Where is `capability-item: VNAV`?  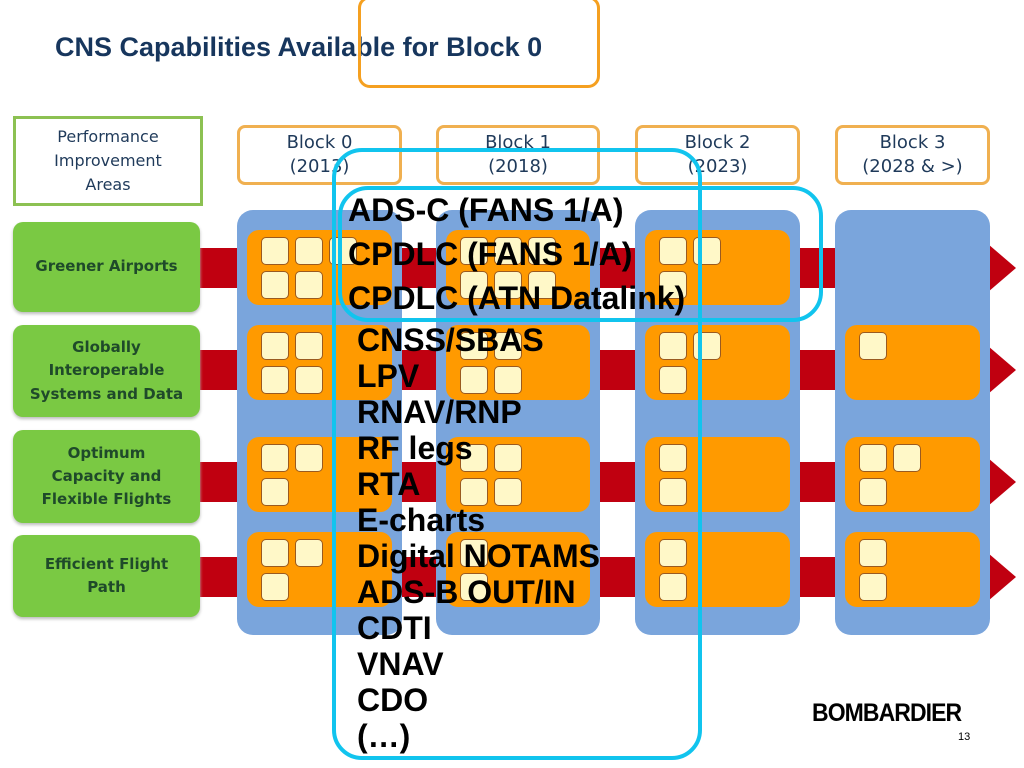 capability-item: VNAV is located at coordinates (400, 664).